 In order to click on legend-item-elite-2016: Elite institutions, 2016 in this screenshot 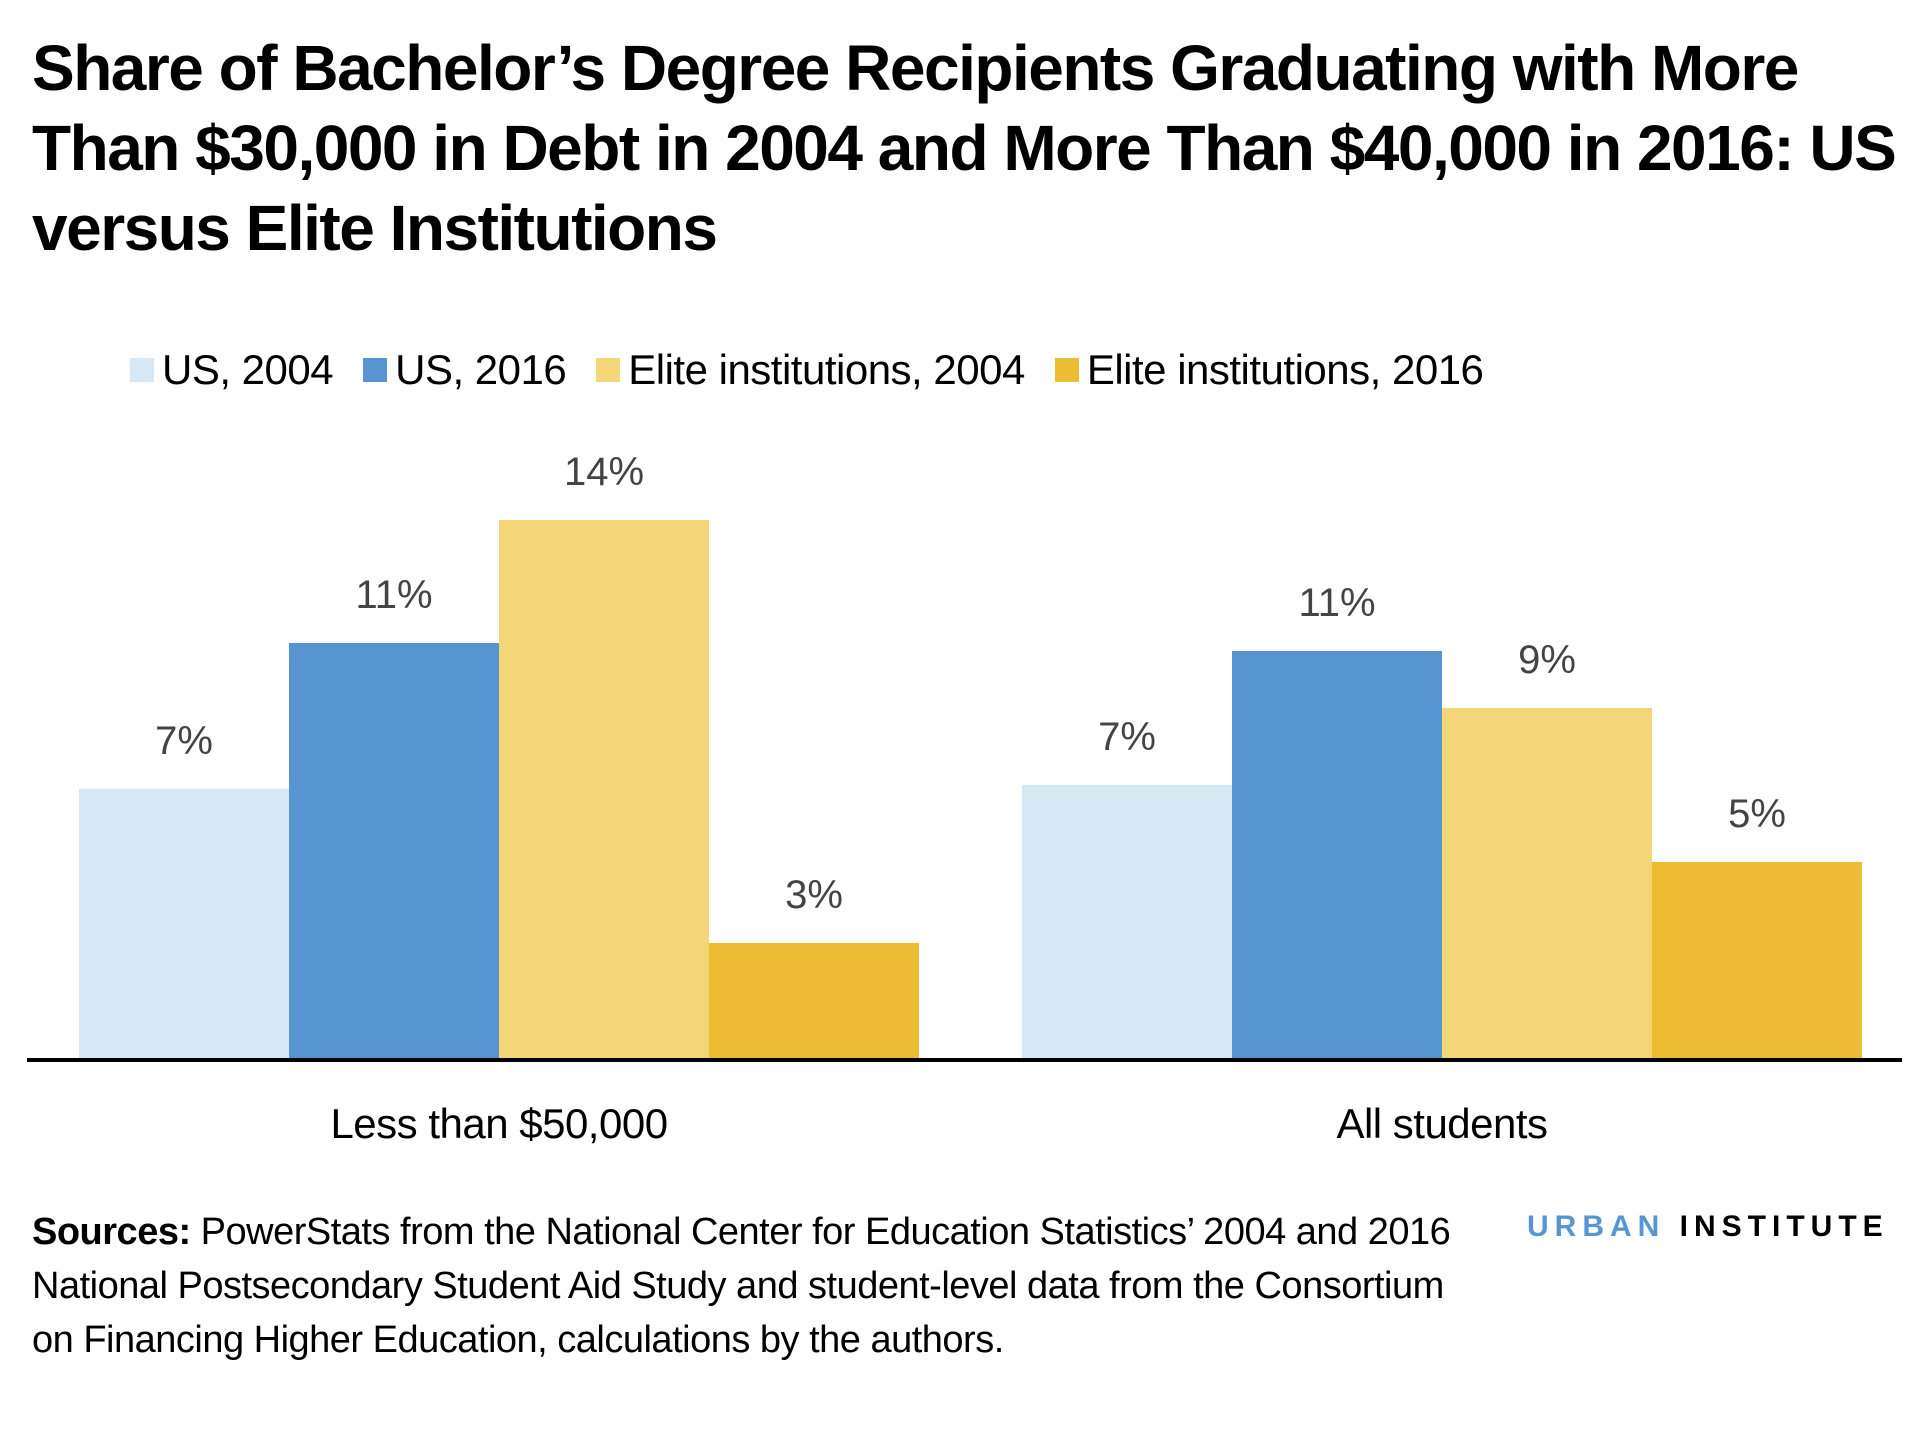, I will do `click(1269, 370)`.